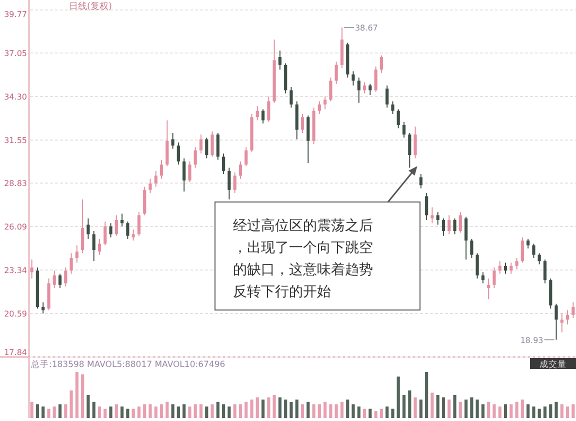 The height and width of the screenshot is (421, 576). What do you see at coordinates (15, 352) in the screenshot?
I see `y-tick-label: 17.84` at bounding box center [15, 352].